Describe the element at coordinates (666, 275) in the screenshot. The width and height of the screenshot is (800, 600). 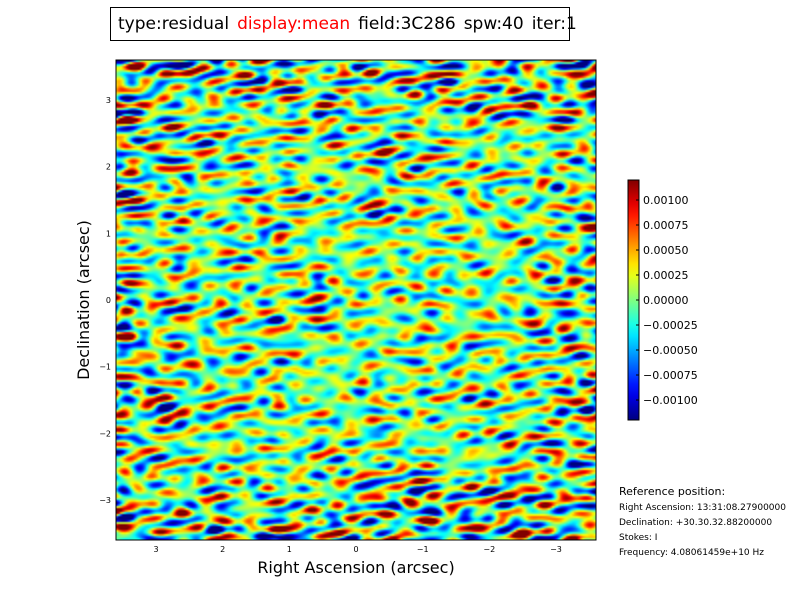
I see `colorbar-tick-label: 0.00025` at that location.